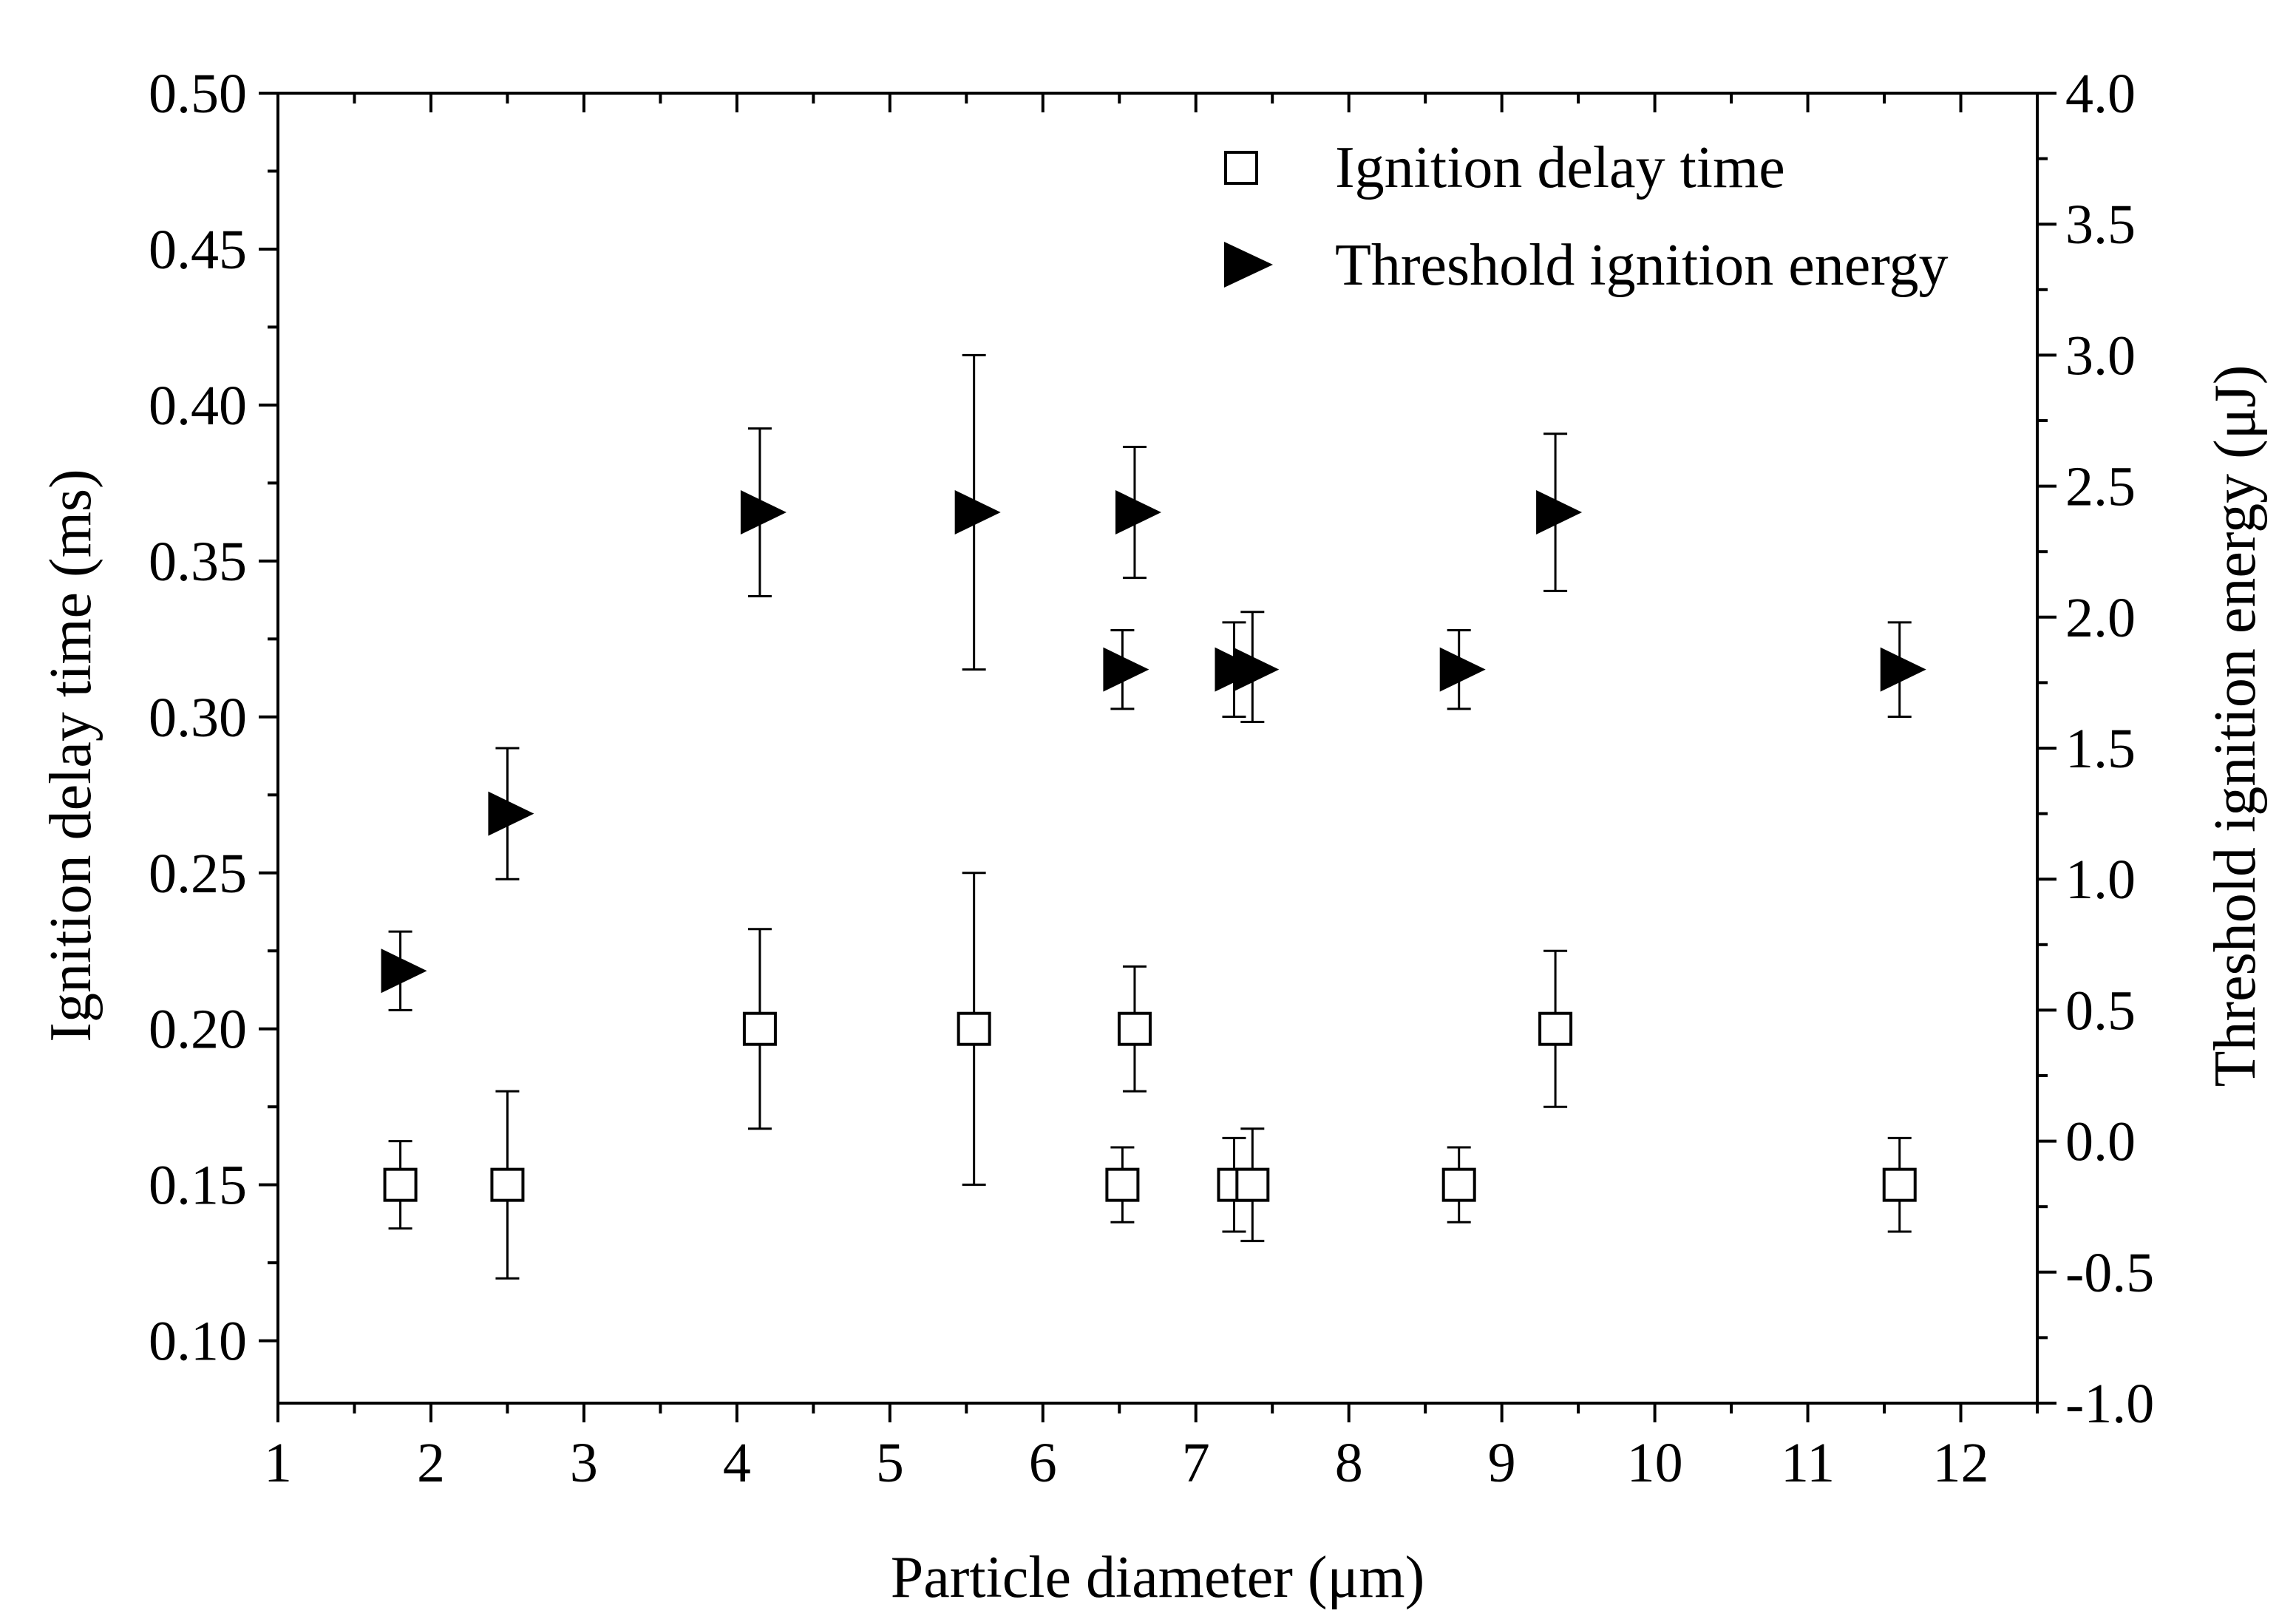 The image size is (2296, 1619). What do you see at coordinates (198, 562) in the screenshot?
I see `y-tick-label-left: 0.35` at bounding box center [198, 562].